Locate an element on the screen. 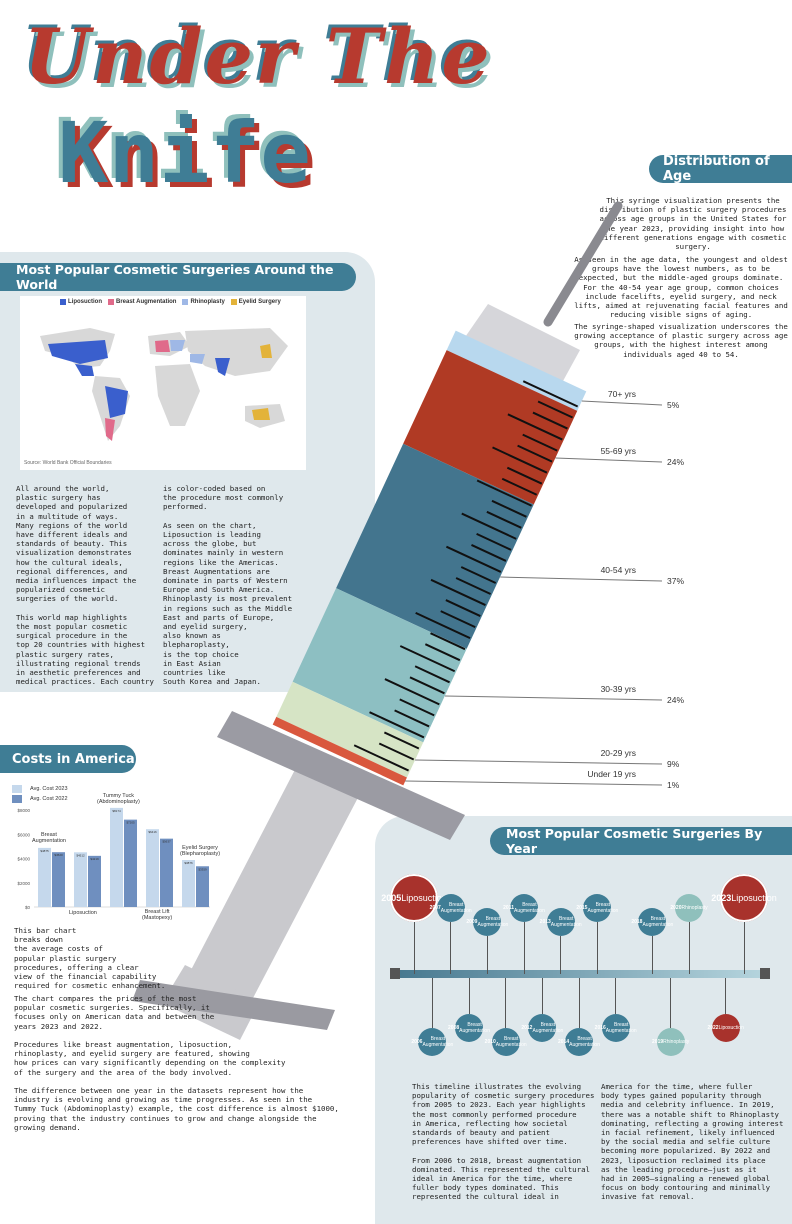 The height and width of the screenshot is (1224, 792). map-legend-label-1: Breast Augmentation is located at coordinates (146, 302).